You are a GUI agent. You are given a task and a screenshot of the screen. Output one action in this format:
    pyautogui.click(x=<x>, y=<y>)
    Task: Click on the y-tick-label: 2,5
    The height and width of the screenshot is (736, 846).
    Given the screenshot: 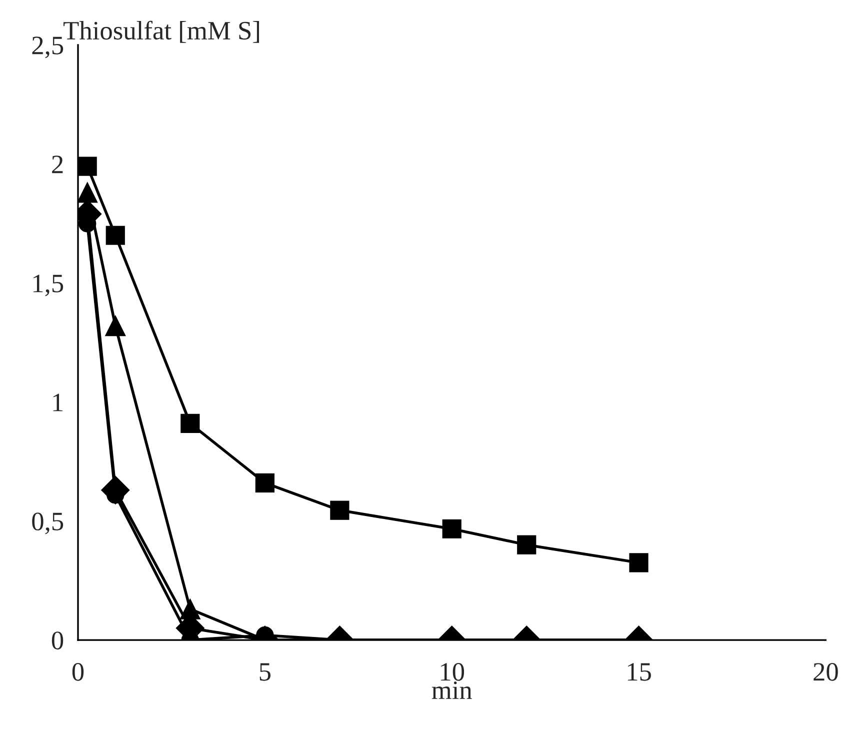 What is the action you would take?
    pyautogui.click(x=48, y=47)
    